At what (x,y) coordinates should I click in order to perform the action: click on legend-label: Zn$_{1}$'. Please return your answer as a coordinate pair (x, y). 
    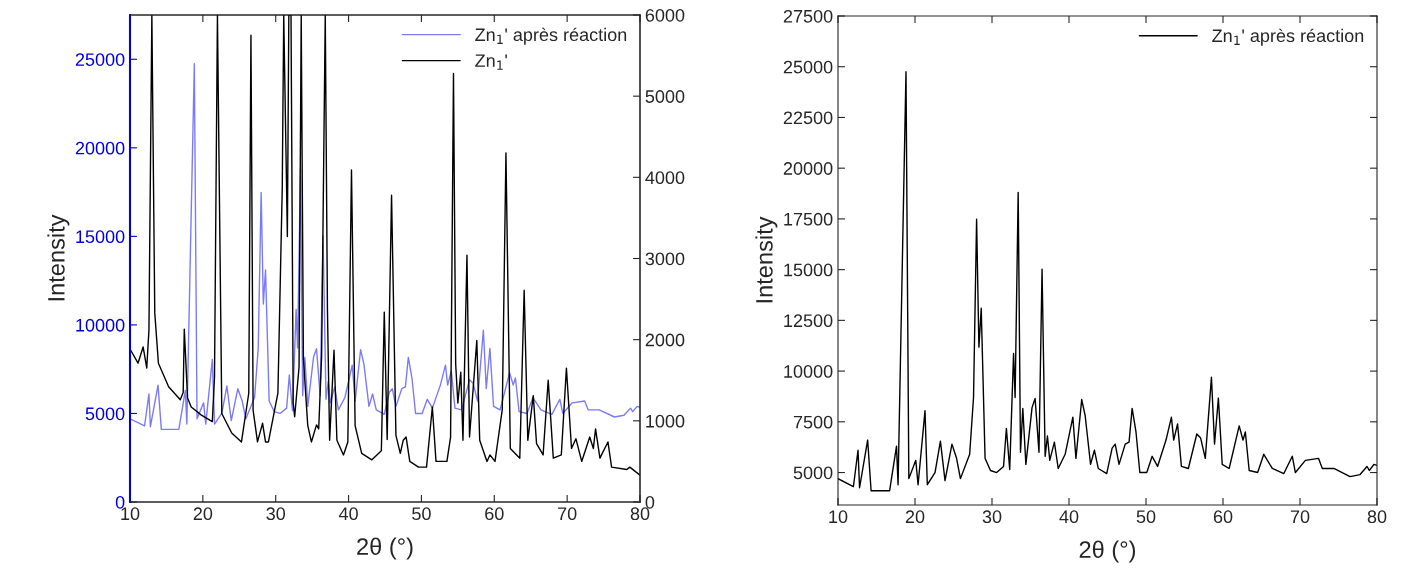
    Looking at the image, I should click on (491, 62).